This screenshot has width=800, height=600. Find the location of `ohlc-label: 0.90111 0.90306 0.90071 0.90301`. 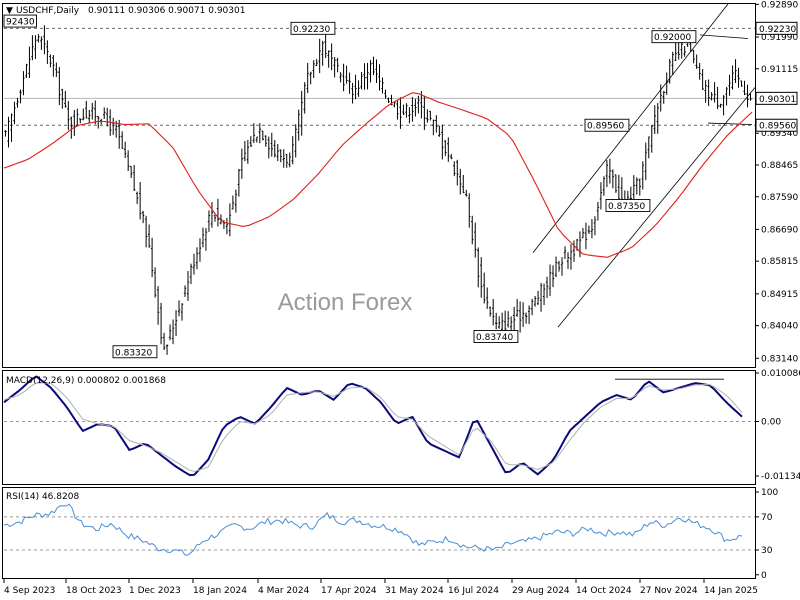

ohlc-label: 0.90111 0.90306 0.90071 0.90301 is located at coordinates (166, 11).